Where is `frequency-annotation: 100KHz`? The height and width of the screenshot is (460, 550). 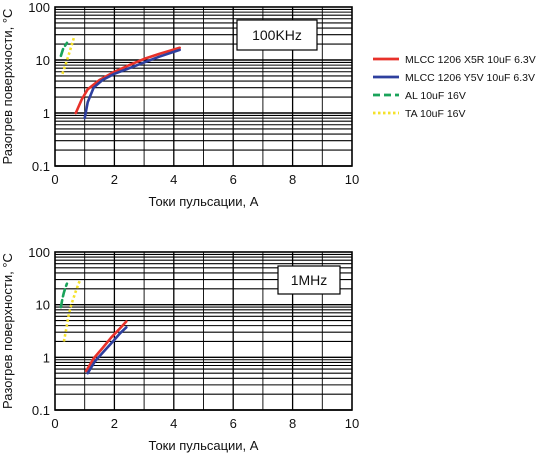
frequency-annotation: 100KHz is located at coordinates (277, 35).